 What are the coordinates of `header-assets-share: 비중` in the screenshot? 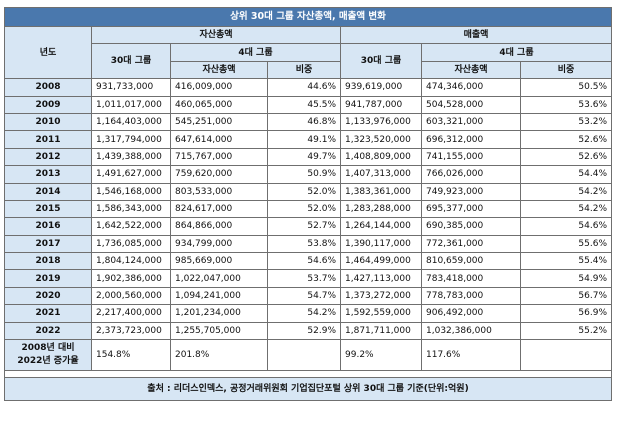 It's located at (304, 70).